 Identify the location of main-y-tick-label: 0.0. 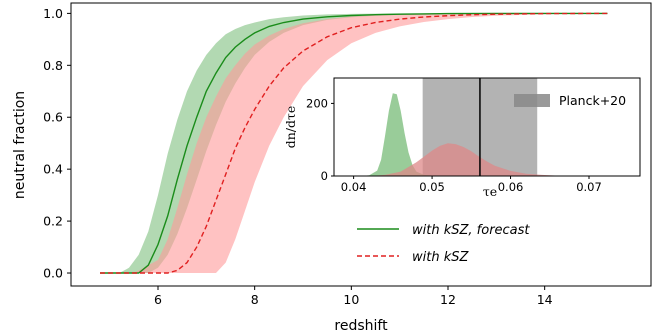
(53, 273).